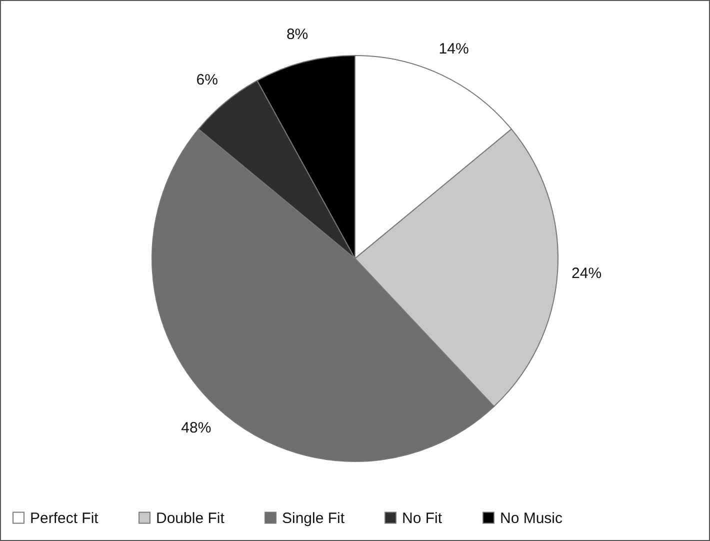  Describe the element at coordinates (191, 518) in the screenshot. I see `legend-label: Double Fit` at that location.